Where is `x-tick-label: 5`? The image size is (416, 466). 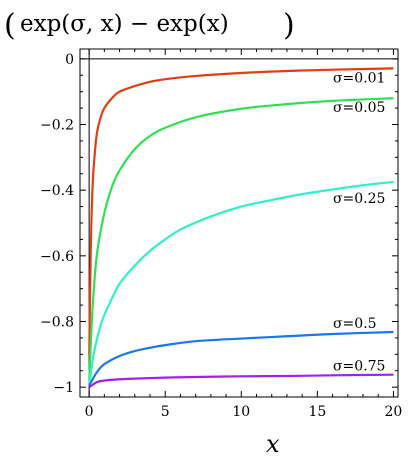 x-tick-label: 5 is located at coordinates (165, 412).